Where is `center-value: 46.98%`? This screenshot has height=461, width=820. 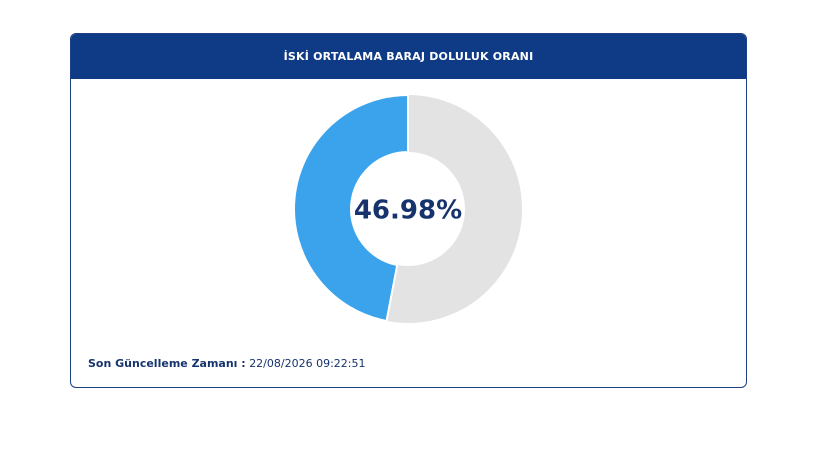 center-value: 46.98% is located at coordinates (408, 211).